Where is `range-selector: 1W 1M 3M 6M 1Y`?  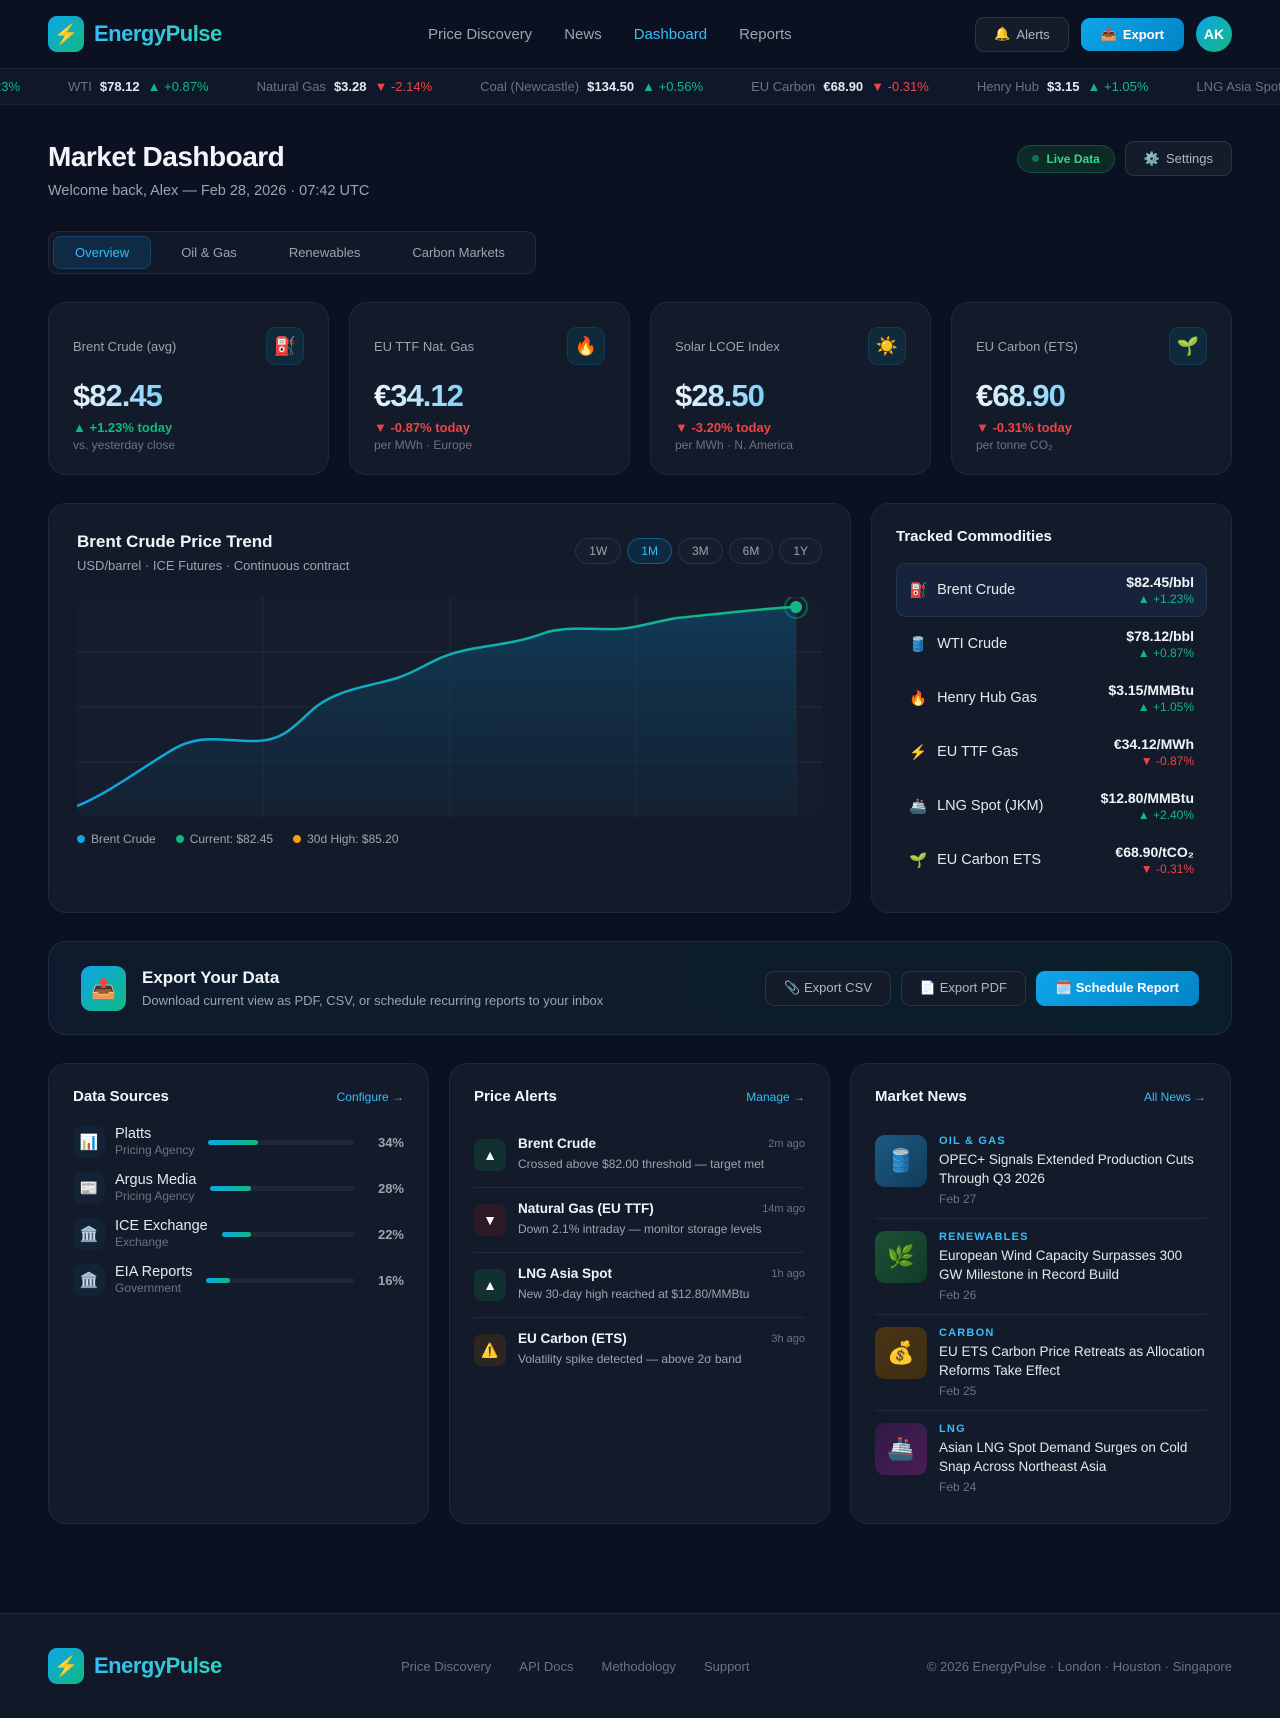 range-selector: 1W 1M 3M 6M 1Y is located at coordinates (698, 555).